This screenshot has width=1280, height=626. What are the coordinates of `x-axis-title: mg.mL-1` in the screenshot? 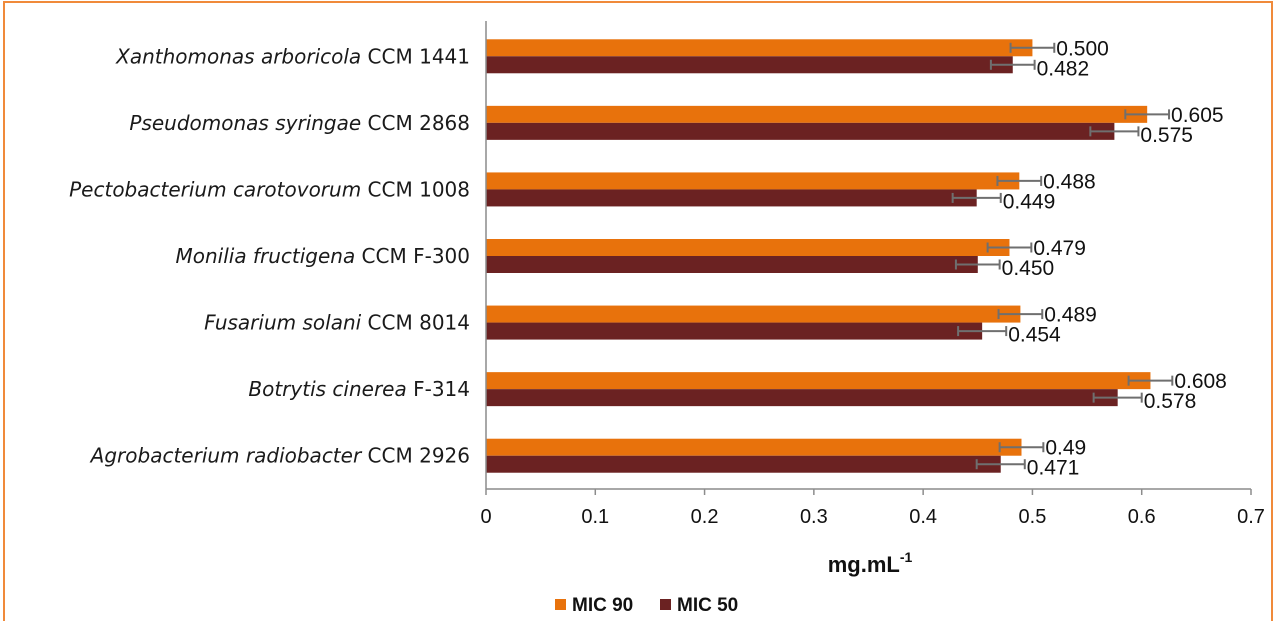 It's located at (870, 563).